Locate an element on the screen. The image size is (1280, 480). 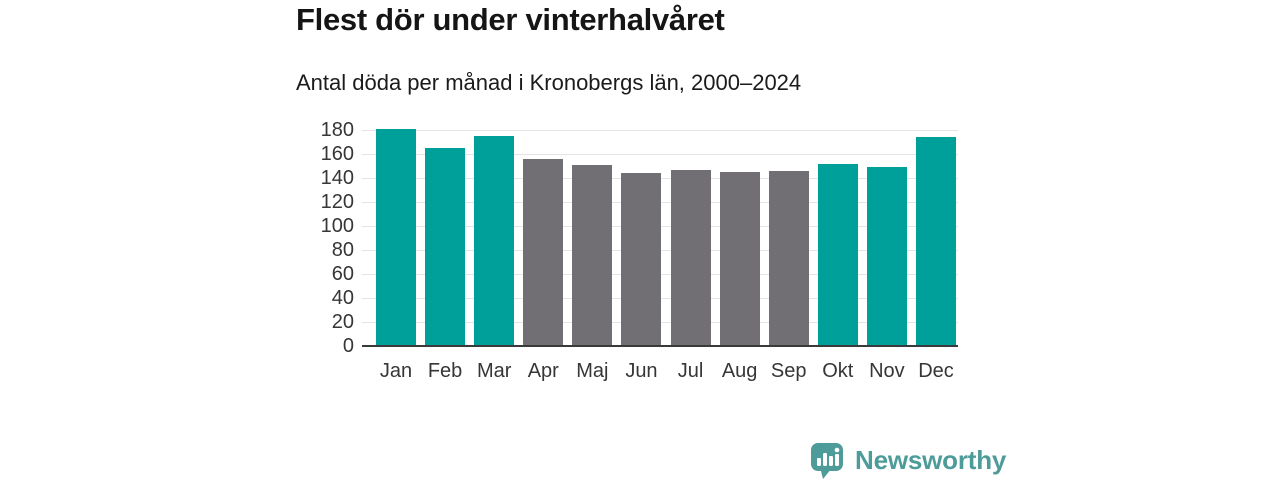
x-label-nov: Nov is located at coordinates (887, 371).